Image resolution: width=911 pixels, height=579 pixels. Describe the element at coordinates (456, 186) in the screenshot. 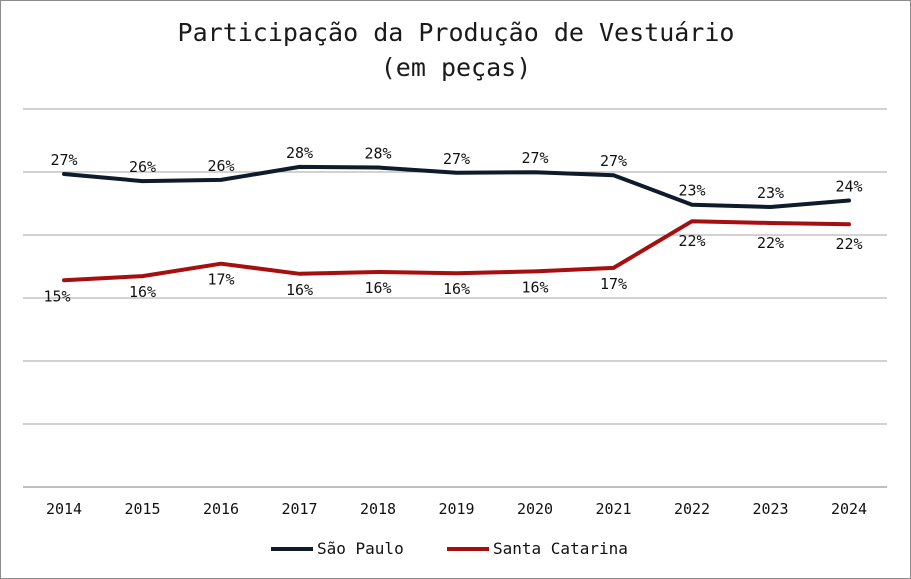

I see `series-line-sao-paulo` at that location.